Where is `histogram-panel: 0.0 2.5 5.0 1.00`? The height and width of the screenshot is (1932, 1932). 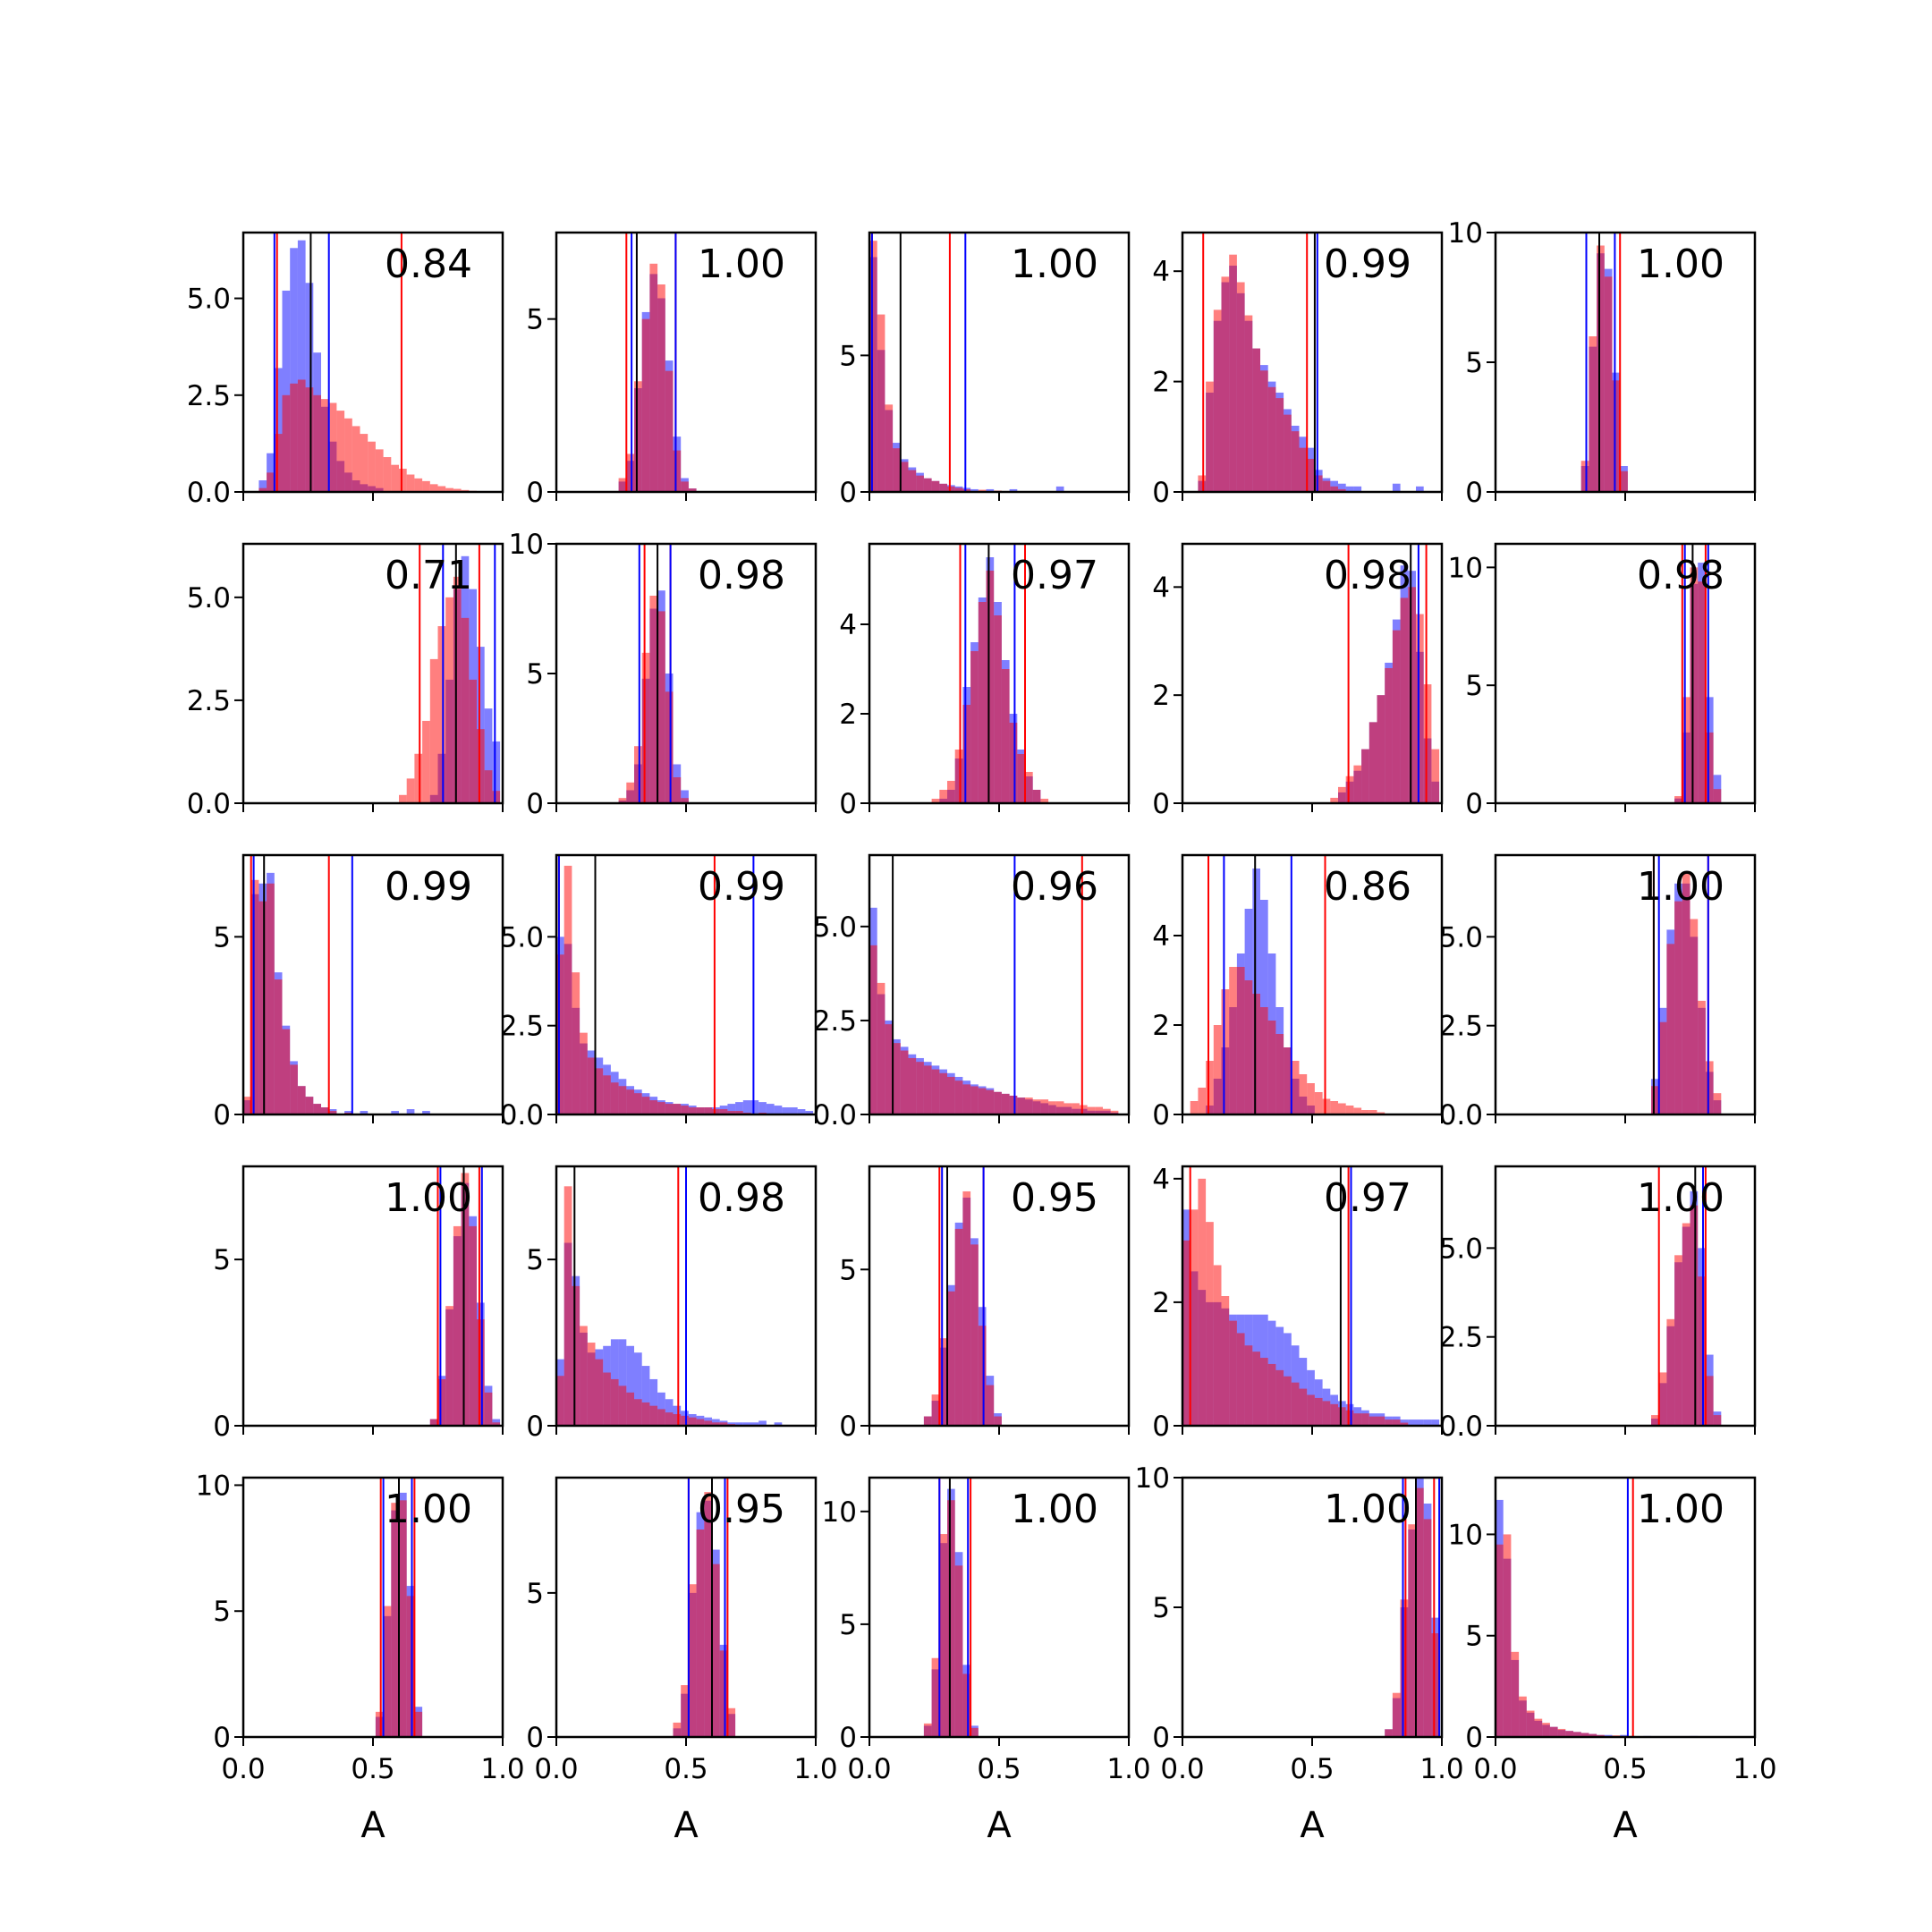 histogram-panel: 0.0 2.5 5.0 1.00 is located at coordinates (1598, 1304).